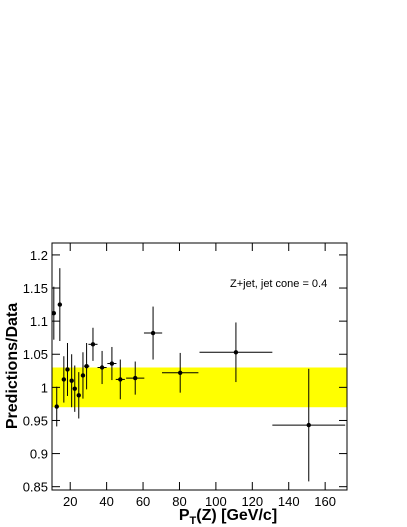 The image size is (407, 527). Describe the element at coordinates (35, 487) in the screenshot. I see `y-tick-label: 0.85` at that location.